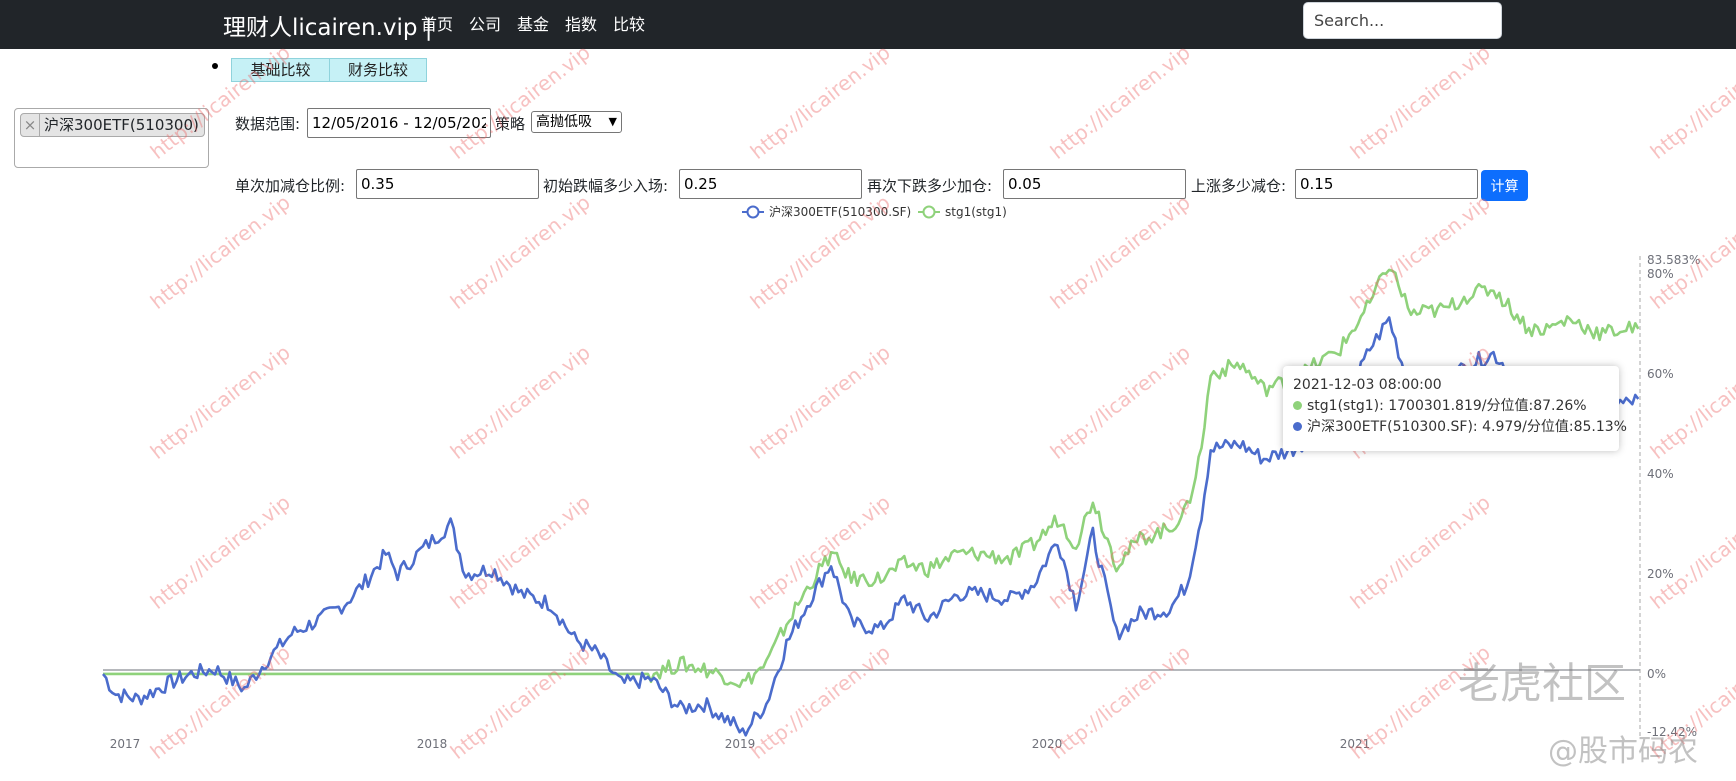 This screenshot has width=1736, height=781. I want to click on y-max-label: 83.583%, so click(1673, 260).